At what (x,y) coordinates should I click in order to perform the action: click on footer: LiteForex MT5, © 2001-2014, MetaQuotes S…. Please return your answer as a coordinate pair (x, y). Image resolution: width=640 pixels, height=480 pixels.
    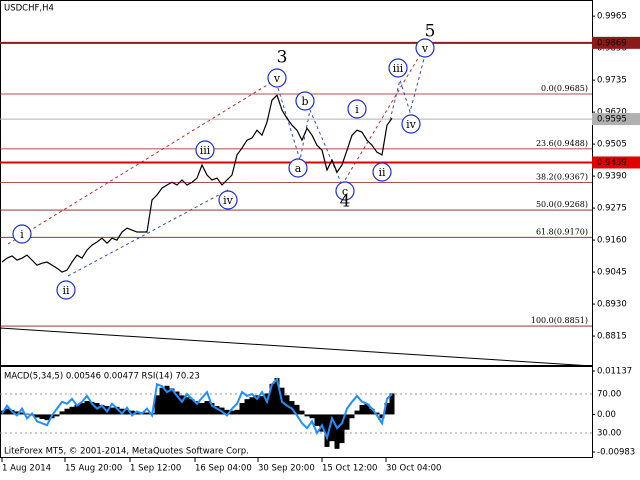
    Looking at the image, I should click on (126, 452).